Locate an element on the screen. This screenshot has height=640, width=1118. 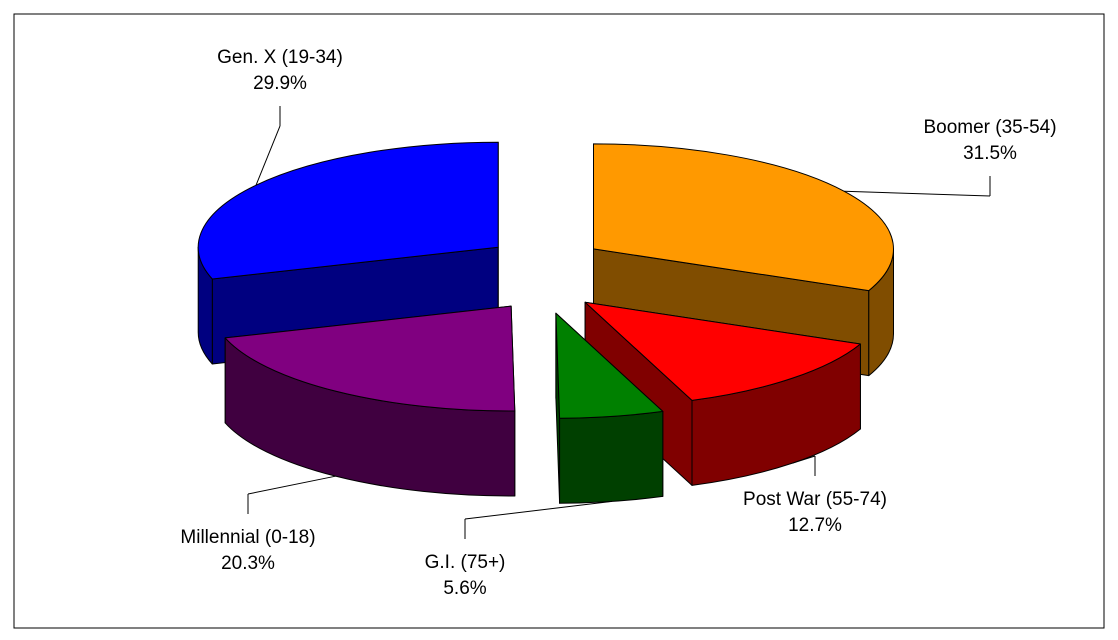
slice-label: Millennial (0-18) is located at coordinates (247, 537).